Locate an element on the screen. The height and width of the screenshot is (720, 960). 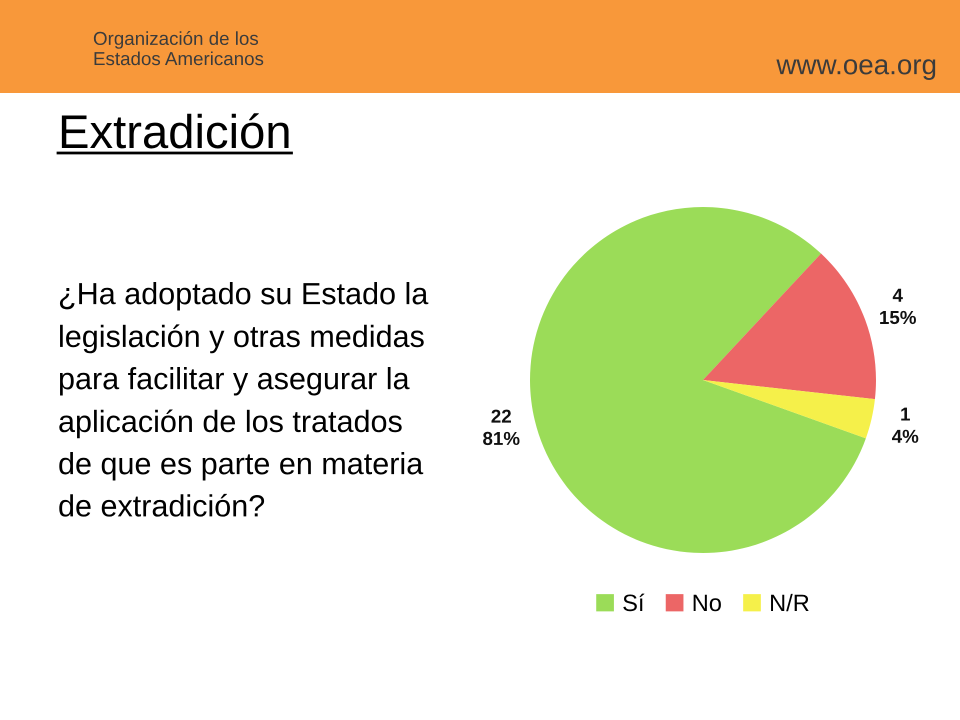
data-label: 4 15% is located at coordinates (898, 306).